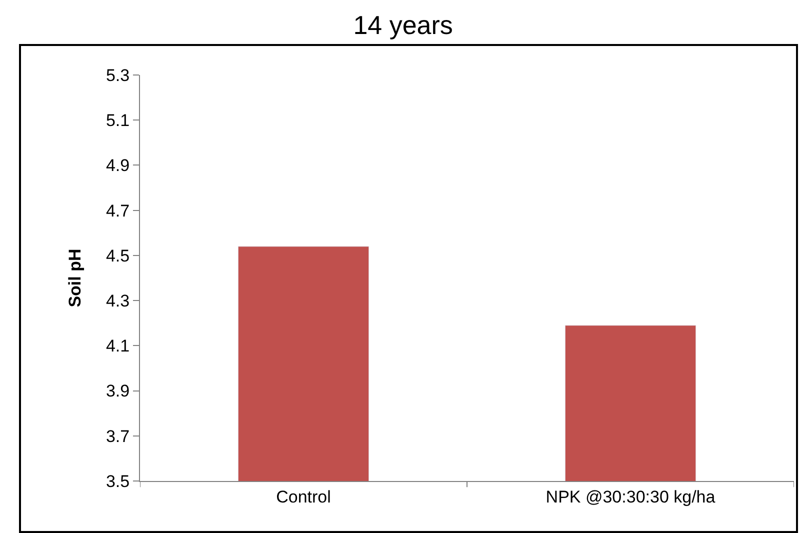 The height and width of the screenshot is (533, 799). Describe the element at coordinates (75, 278) in the screenshot. I see `y-axis-title: Soil pH` at that location.